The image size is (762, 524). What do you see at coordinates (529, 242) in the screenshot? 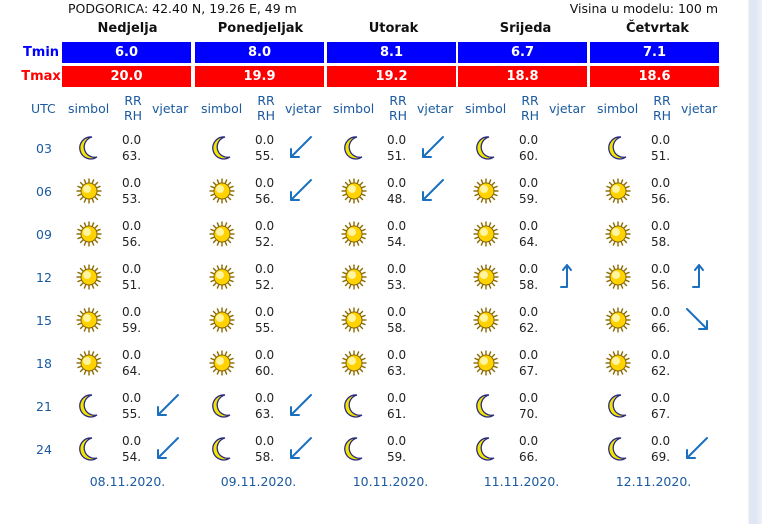
I see `rh-value: 64.` at bounding box center [529, 242].